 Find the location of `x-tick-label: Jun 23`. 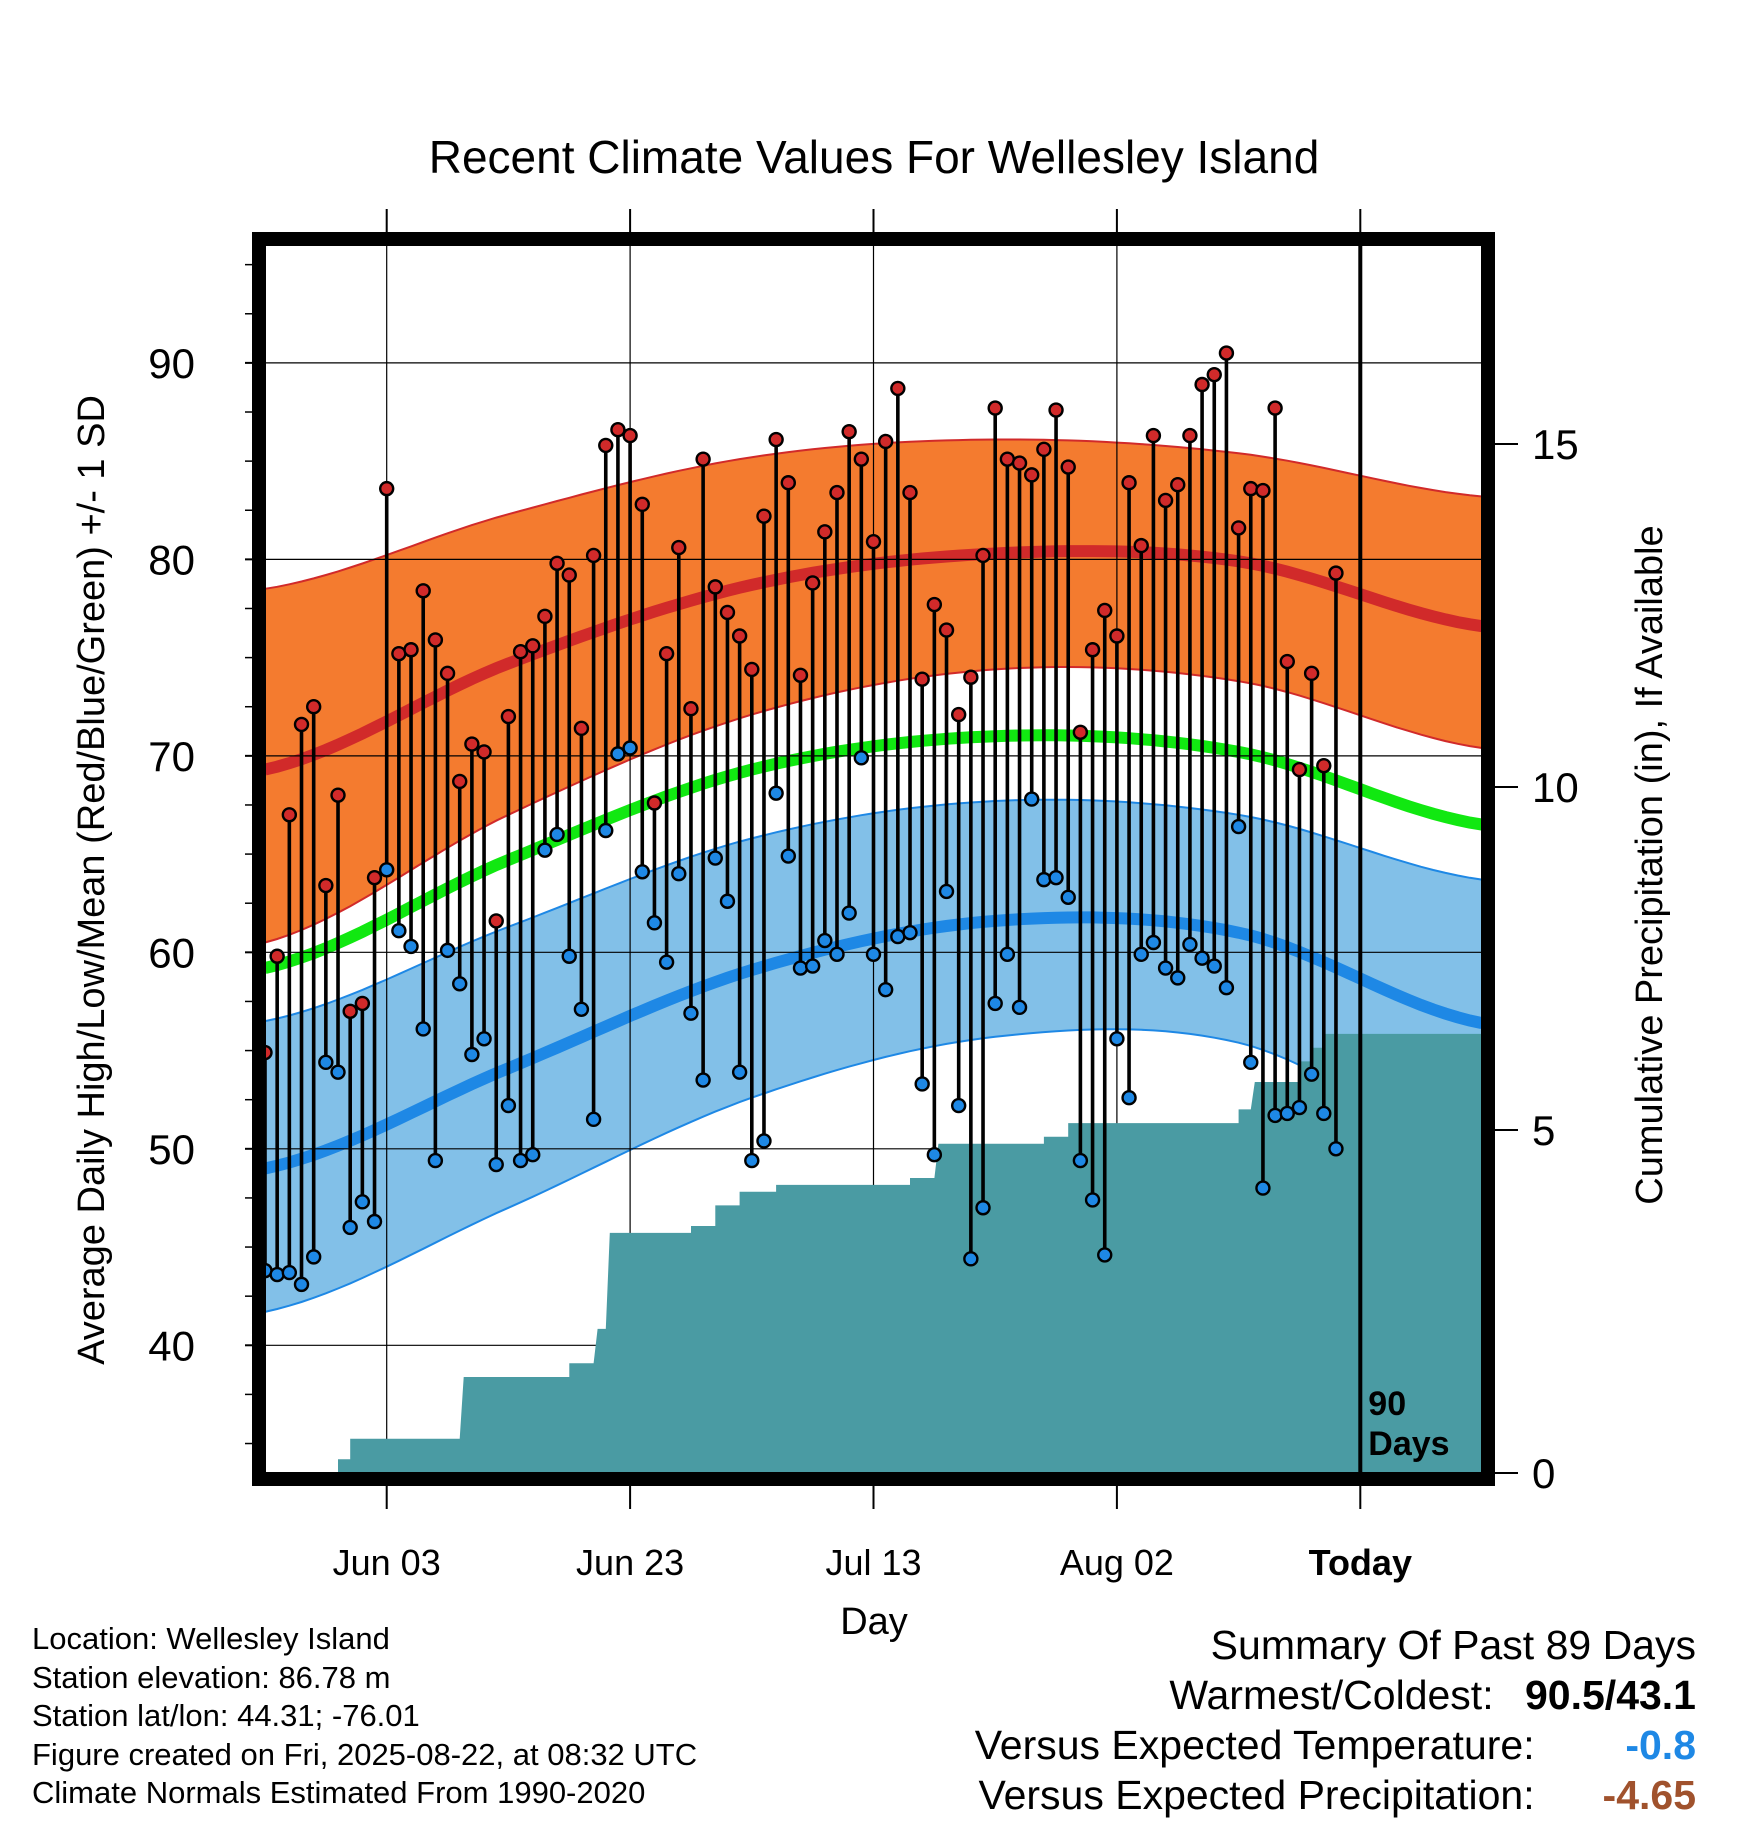

x-tick-label: Jun 23 is located at coordinates (630, 1562).